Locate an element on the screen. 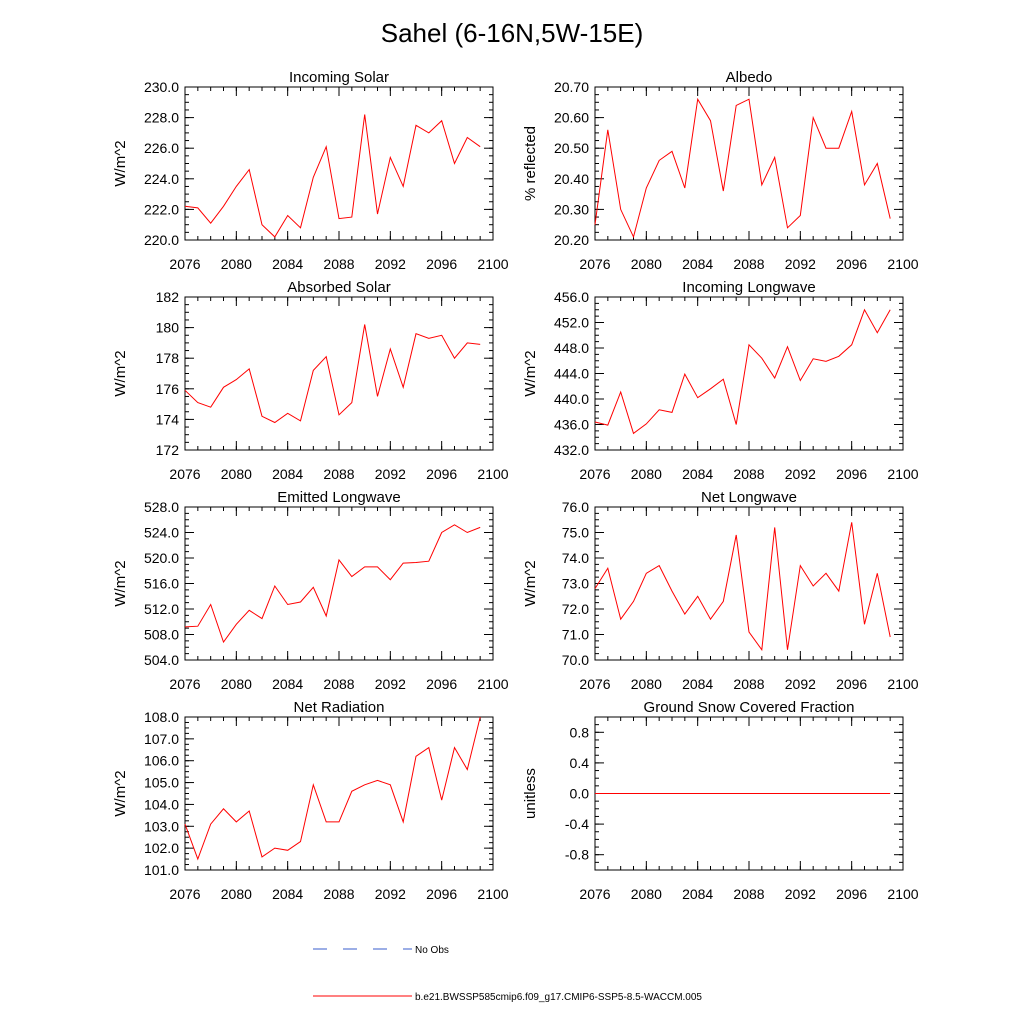 Image resolution: width=1024 pixels, height=1024 pixels. y-tick-label: 107.0 is located at coordinates (161, 739).